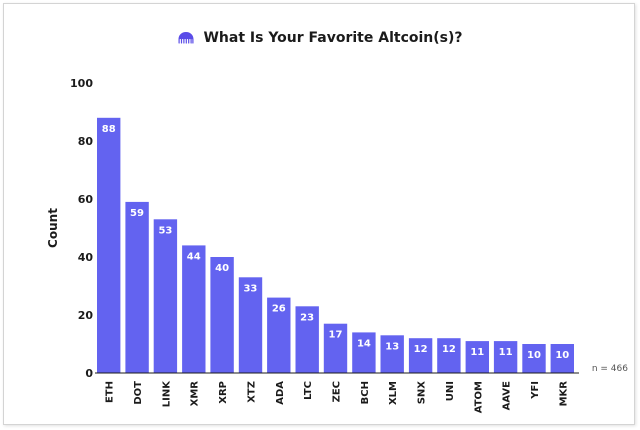  What do you see at coordinates (86, 257) in the screenshot?
I see `y-tick-label: 40` at bounding box center [86, 257].